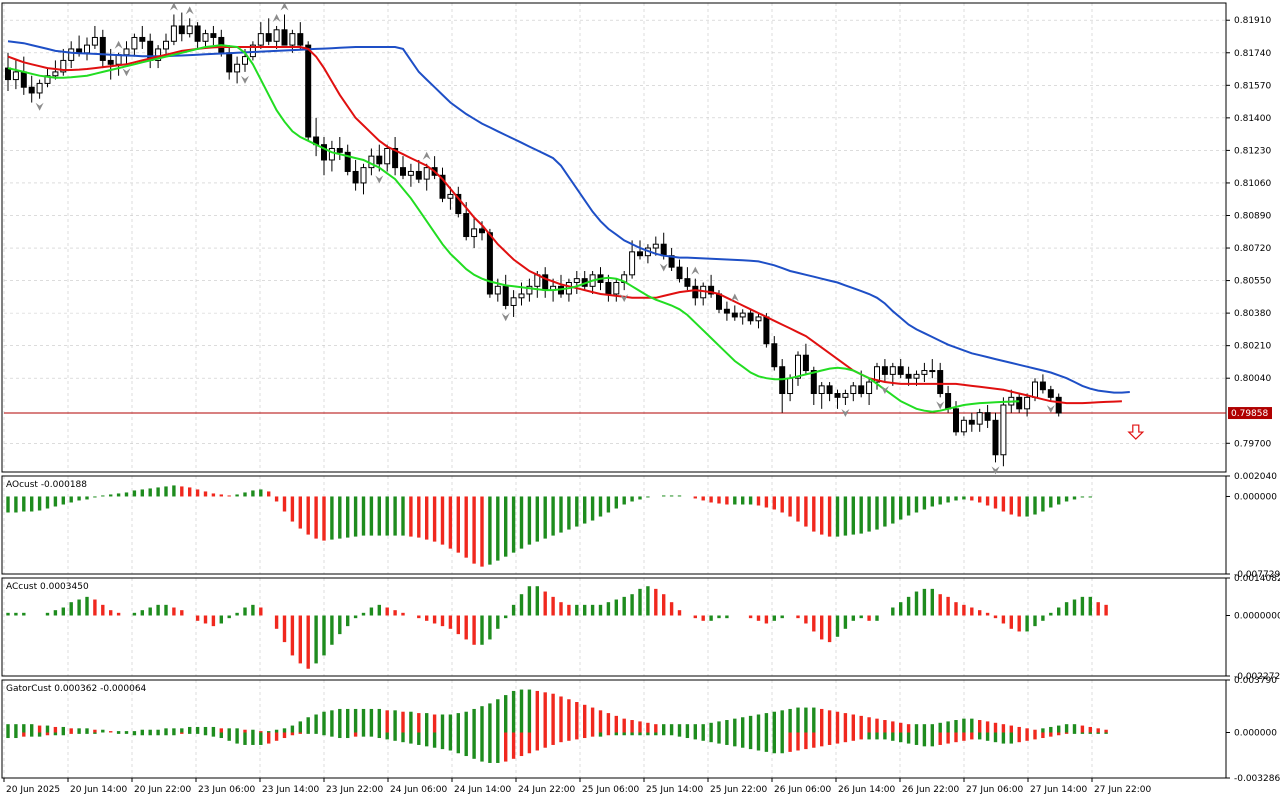 The height and width of the screenshot is (804, 1280). I want to click on y-tick-label: 0.80550, so click(1252, 282).